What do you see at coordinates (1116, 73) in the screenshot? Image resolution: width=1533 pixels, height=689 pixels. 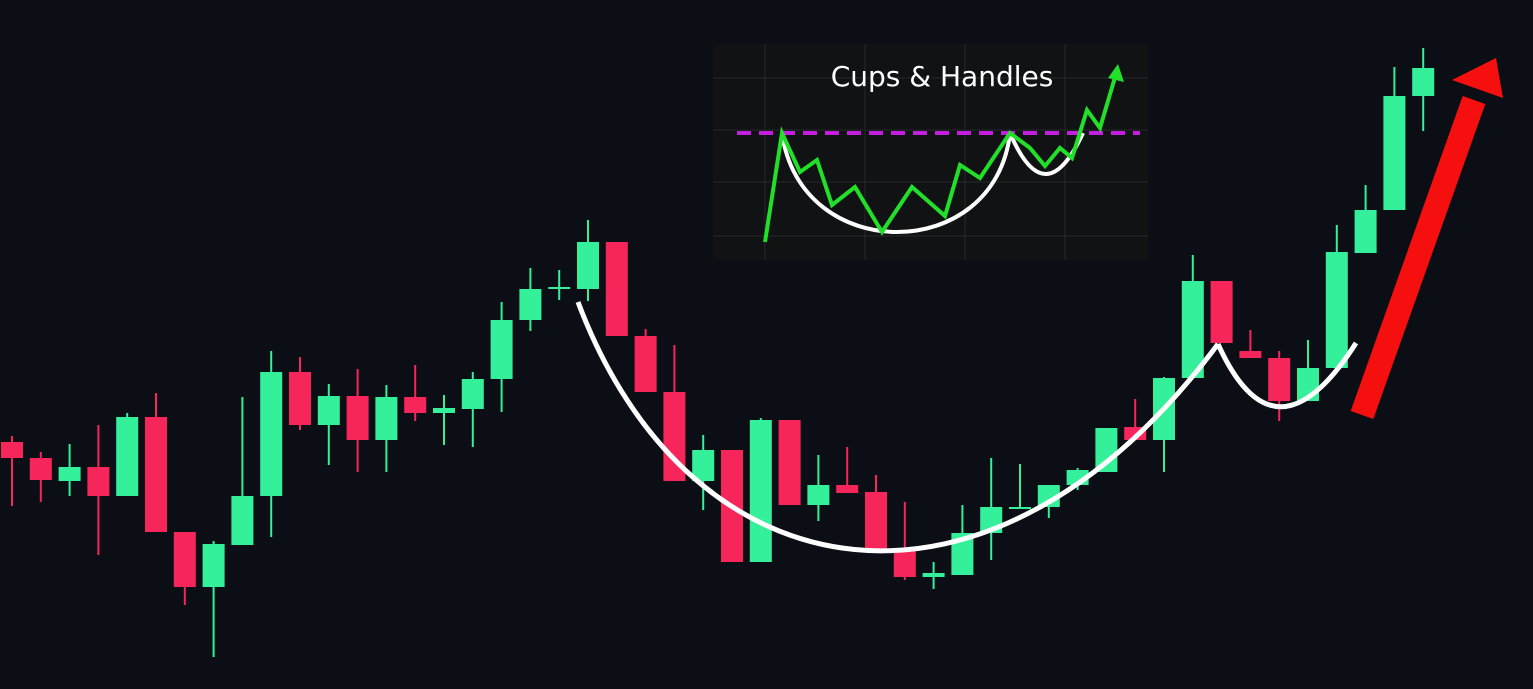 I see `inset-arrow-head` at bounding box center [1116, 73].